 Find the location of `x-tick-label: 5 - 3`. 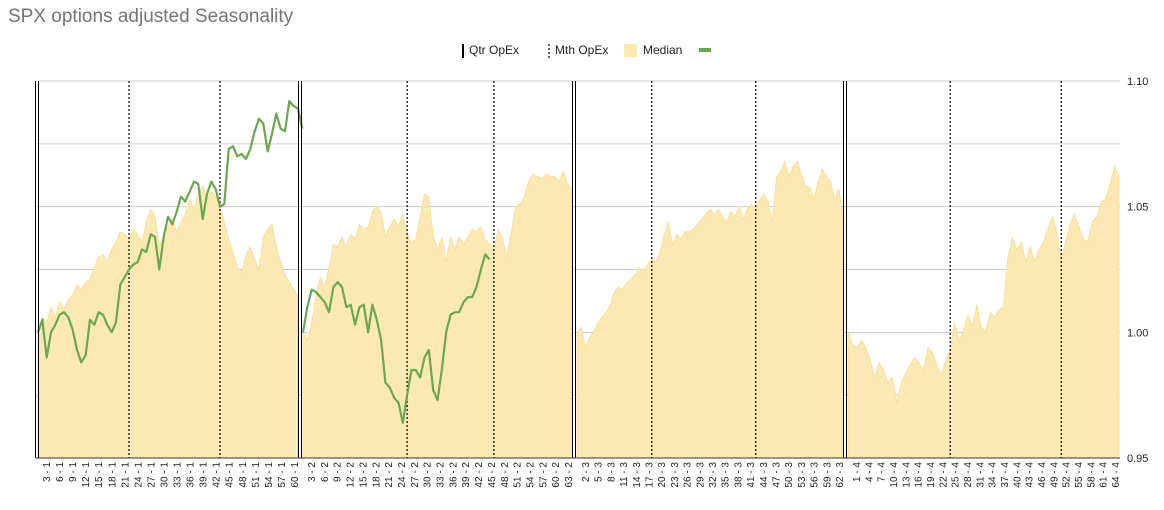

x-tick-label: 5 - 3 is located at coordinates (599, 472).